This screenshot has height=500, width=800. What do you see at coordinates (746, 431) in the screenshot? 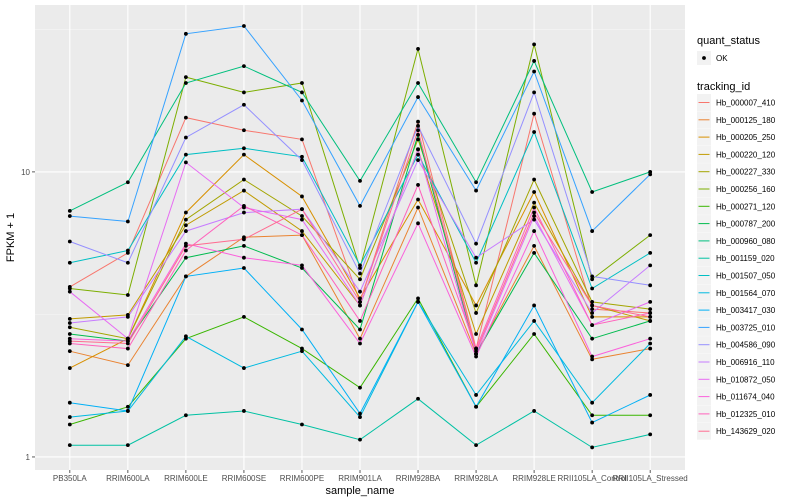
I see `legend-label-Hb_143629_020: Hb_143629_020` at bounding box center [746, 431].